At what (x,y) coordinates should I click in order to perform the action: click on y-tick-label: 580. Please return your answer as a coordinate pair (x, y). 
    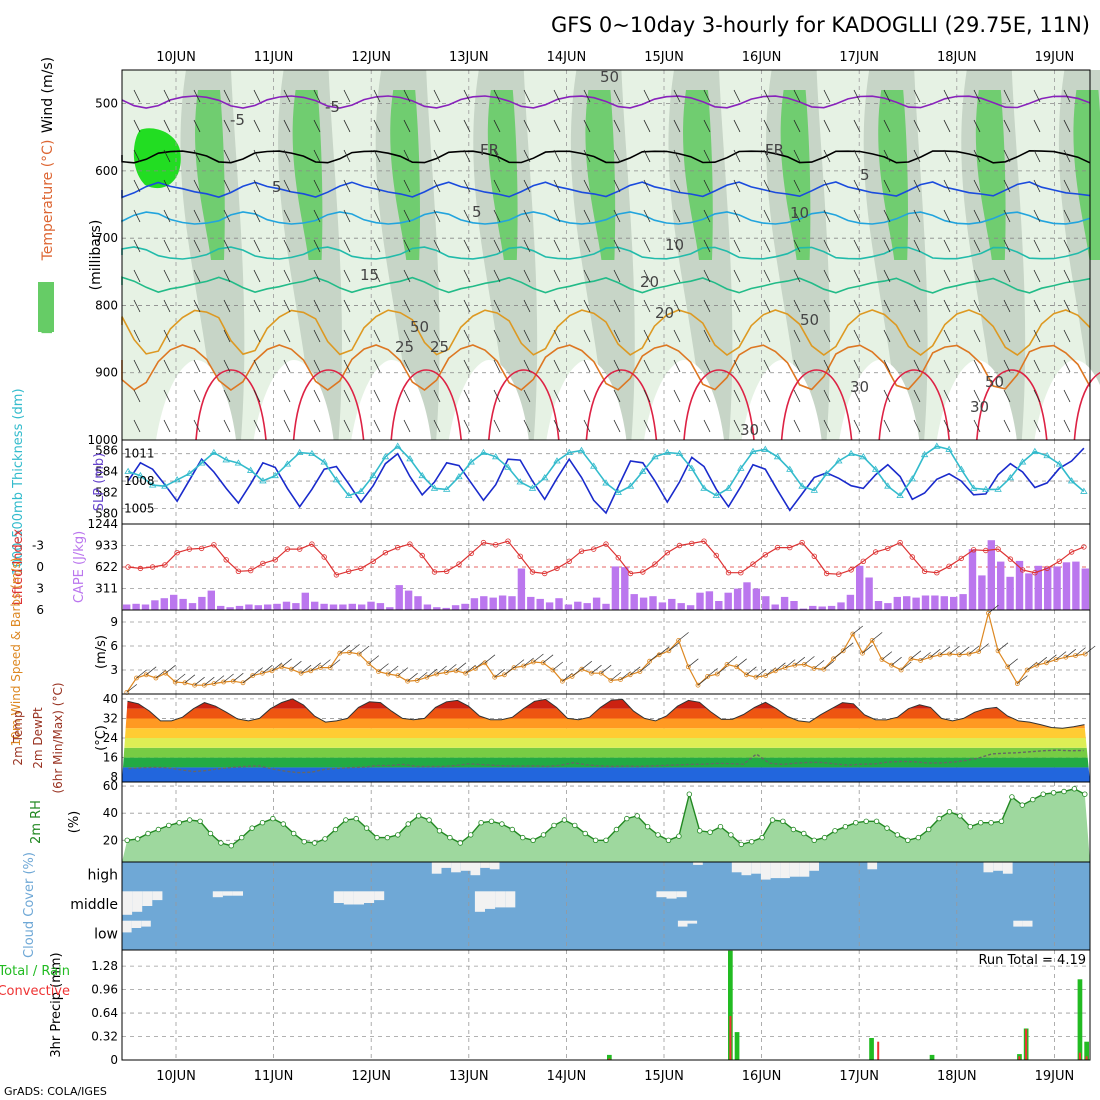
    Looking at the image, I should click on (106, 514).